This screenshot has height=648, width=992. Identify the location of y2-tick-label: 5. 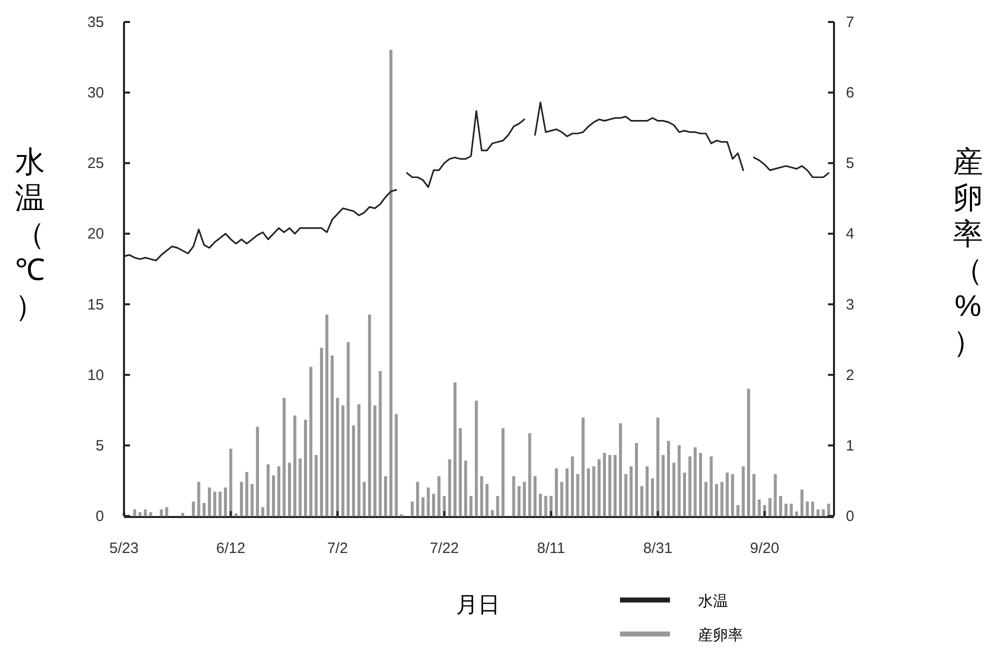
(850, 163).